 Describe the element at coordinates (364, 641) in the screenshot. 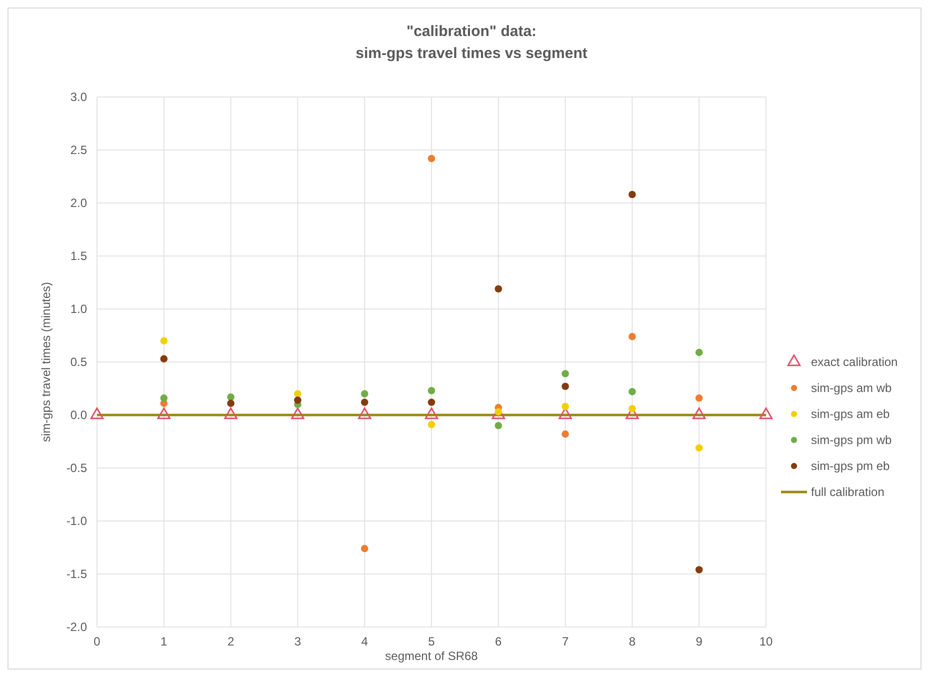

I see `x-tick-label: 4` at that location.